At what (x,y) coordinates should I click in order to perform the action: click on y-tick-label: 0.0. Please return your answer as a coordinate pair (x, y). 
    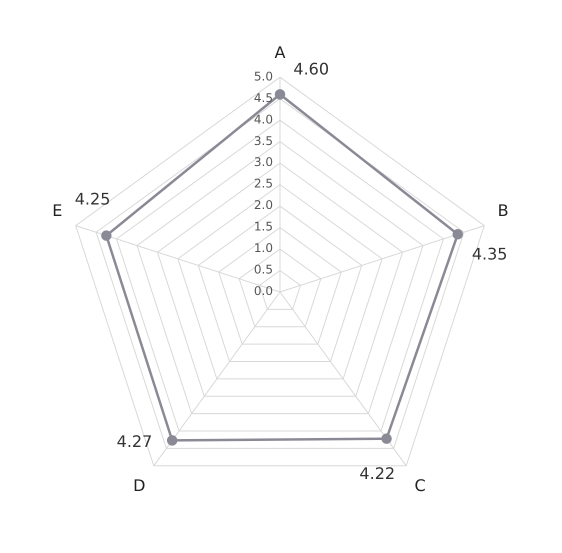
    Looking at the image, I should click on (263, 291).